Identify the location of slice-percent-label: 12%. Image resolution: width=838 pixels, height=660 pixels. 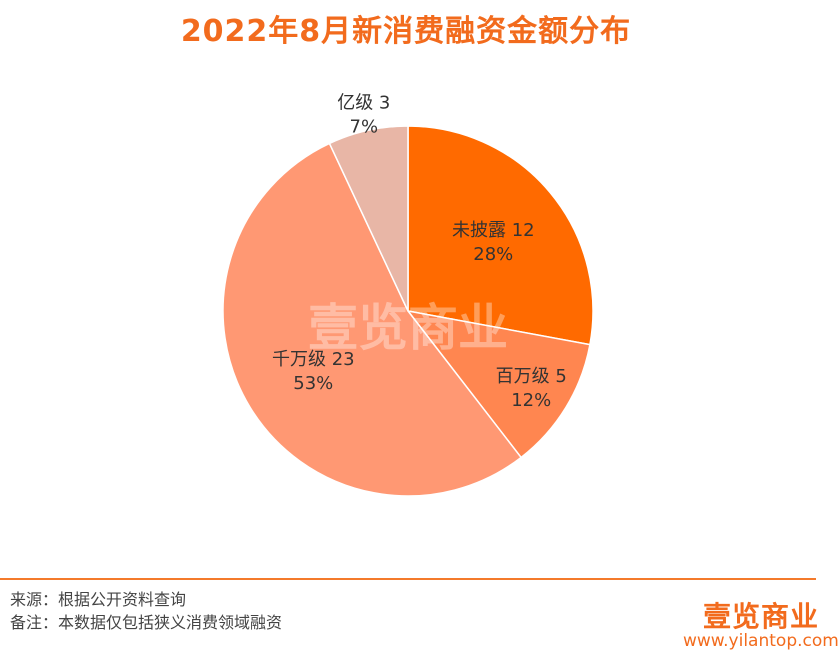
(531, 400).